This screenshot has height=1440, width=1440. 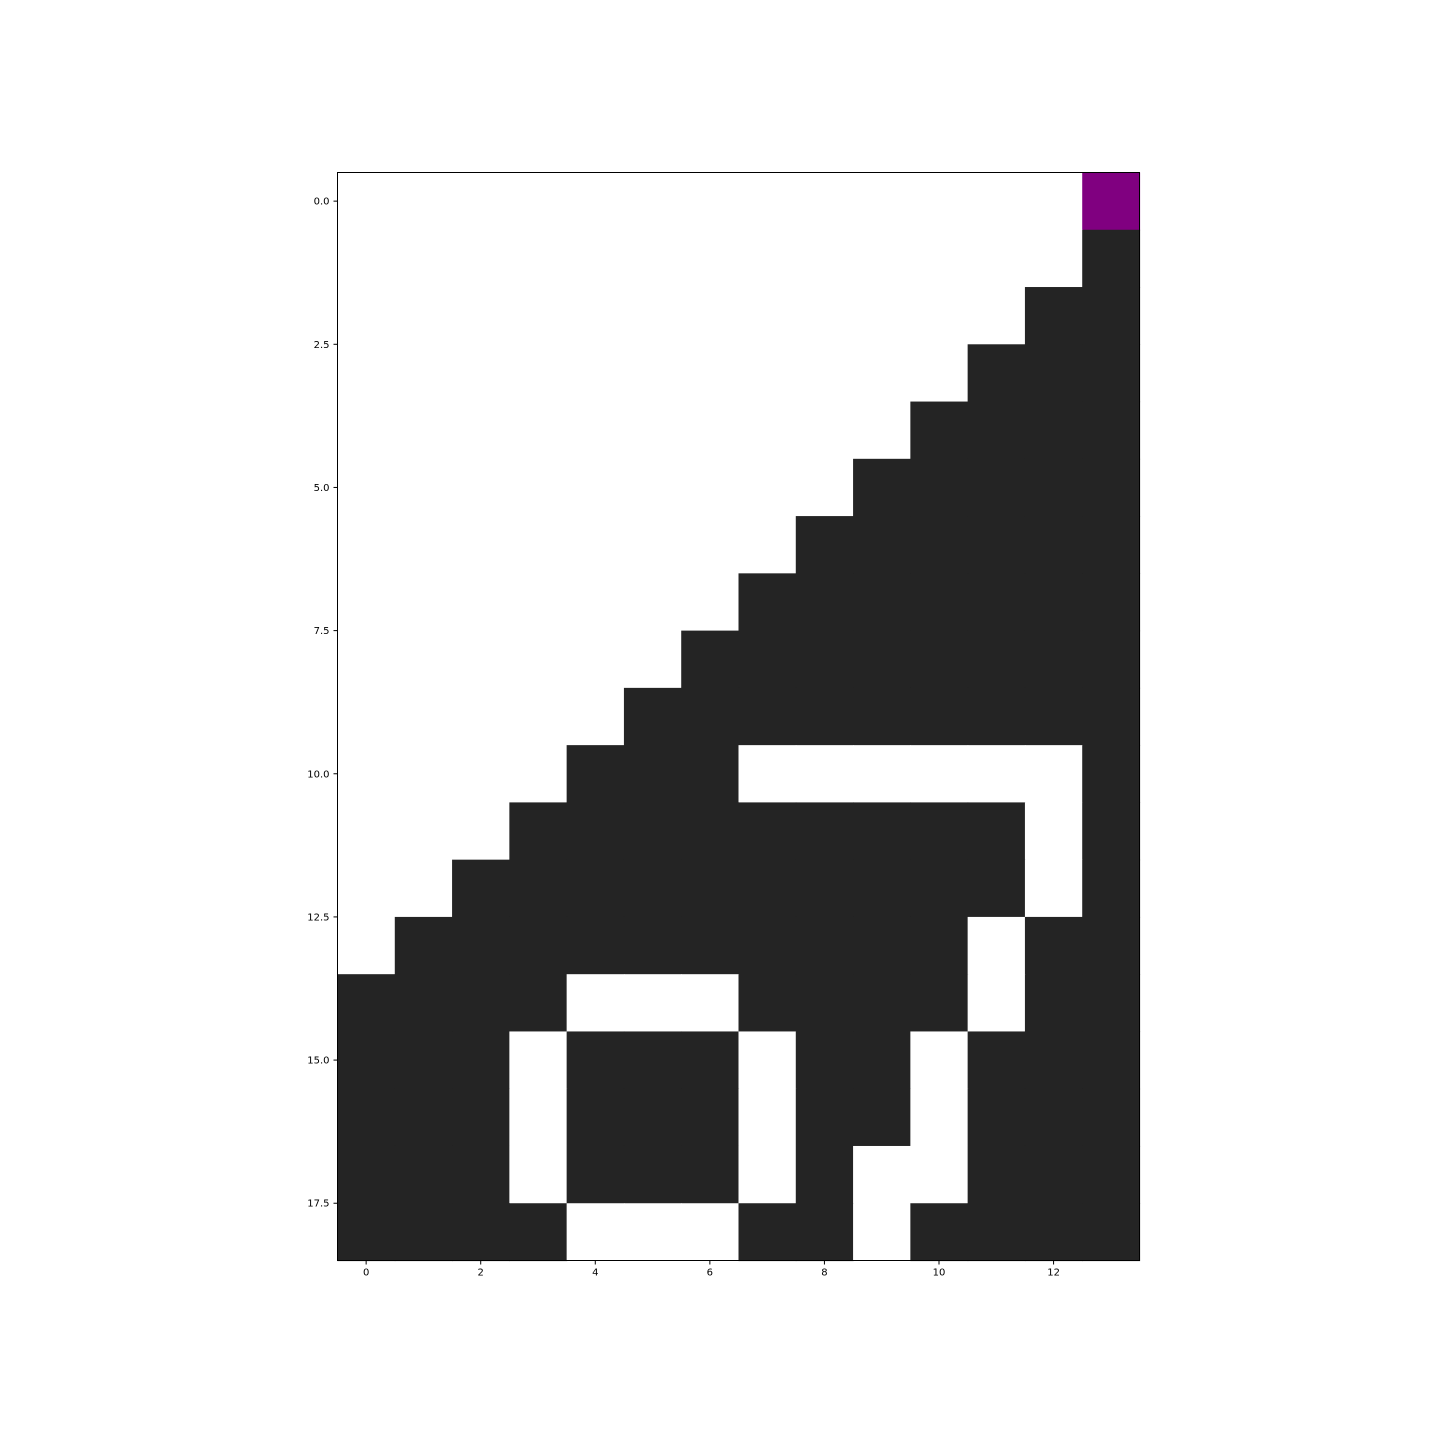 I want to click on y-tick-label: 2.5, so click(x=322, y=345).